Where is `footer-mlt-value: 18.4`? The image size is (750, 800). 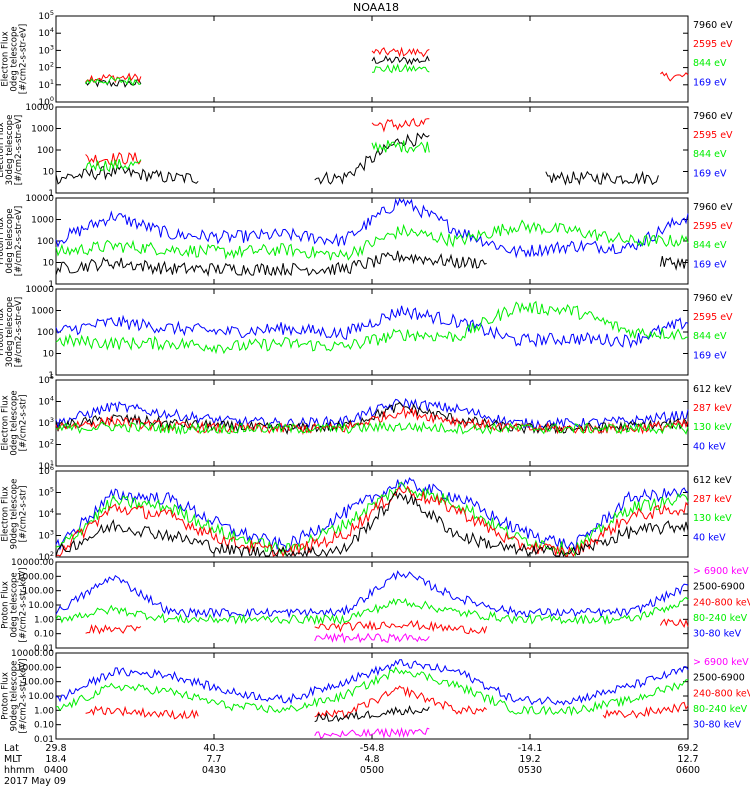 footer-mlt-value: 18.4 is located at coordinates (55, 759).